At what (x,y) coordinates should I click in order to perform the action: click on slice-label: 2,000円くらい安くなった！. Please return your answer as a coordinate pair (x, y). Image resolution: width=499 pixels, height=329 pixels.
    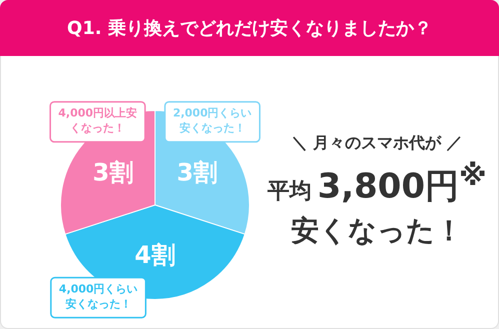
    Looking at the image, I should click on (212, 120).